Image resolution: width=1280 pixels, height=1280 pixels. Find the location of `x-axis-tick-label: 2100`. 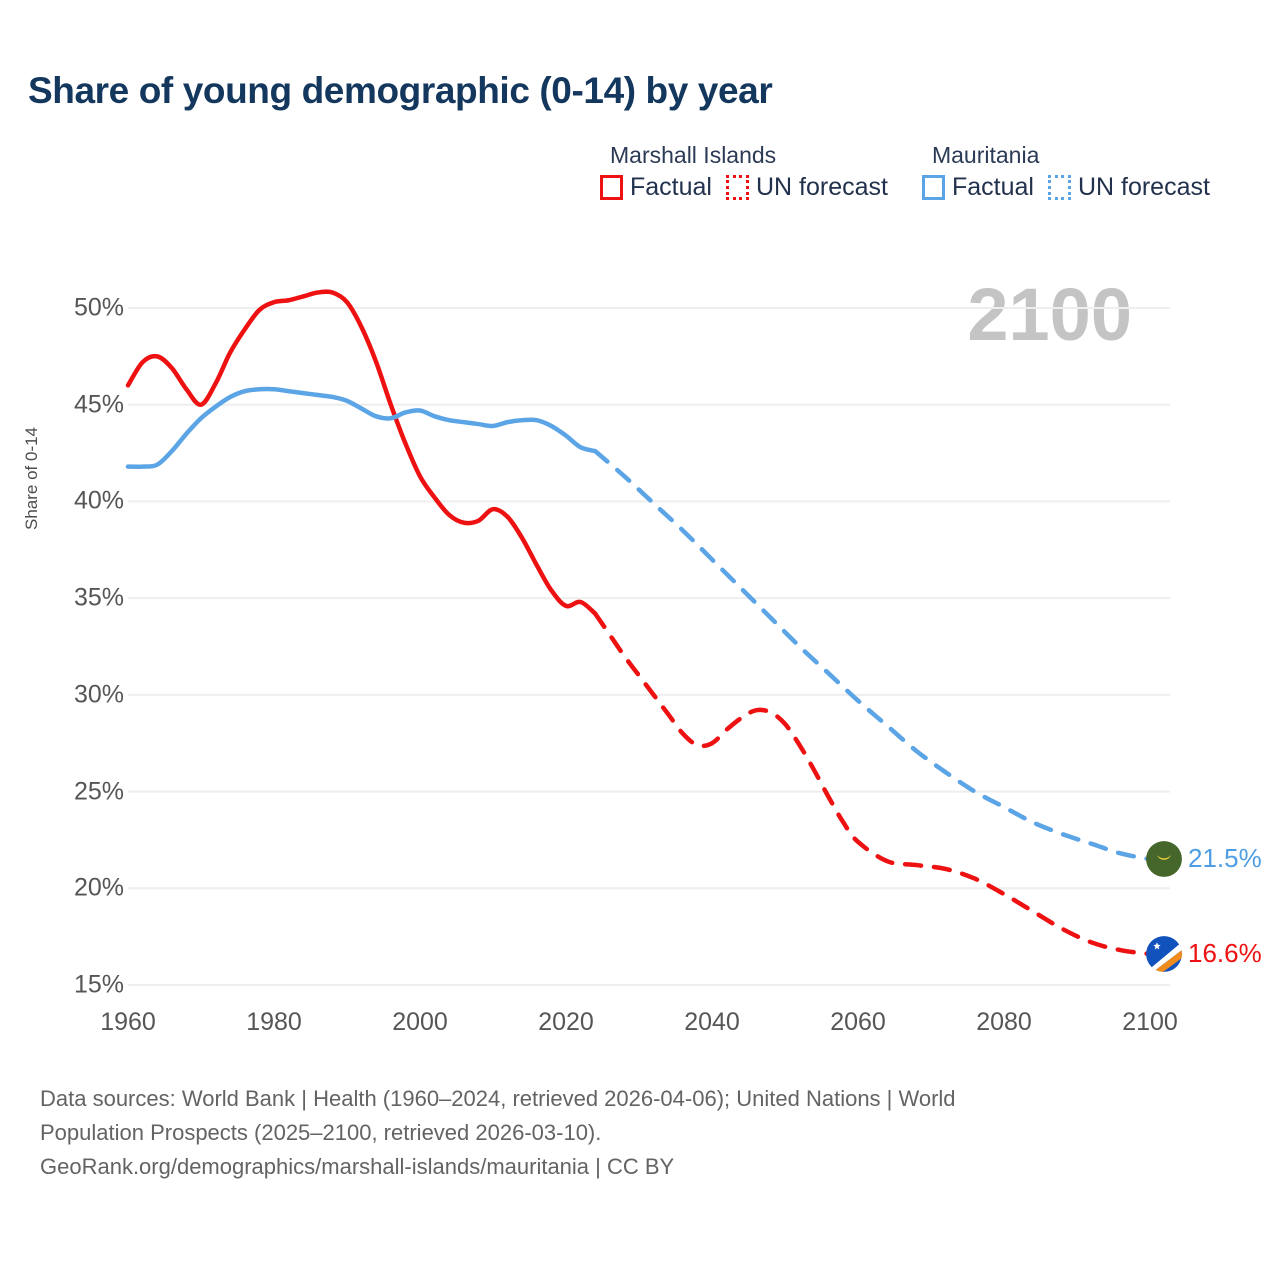

x-axis-tick-label: 2100 is located at coordinates (1150, 1022).